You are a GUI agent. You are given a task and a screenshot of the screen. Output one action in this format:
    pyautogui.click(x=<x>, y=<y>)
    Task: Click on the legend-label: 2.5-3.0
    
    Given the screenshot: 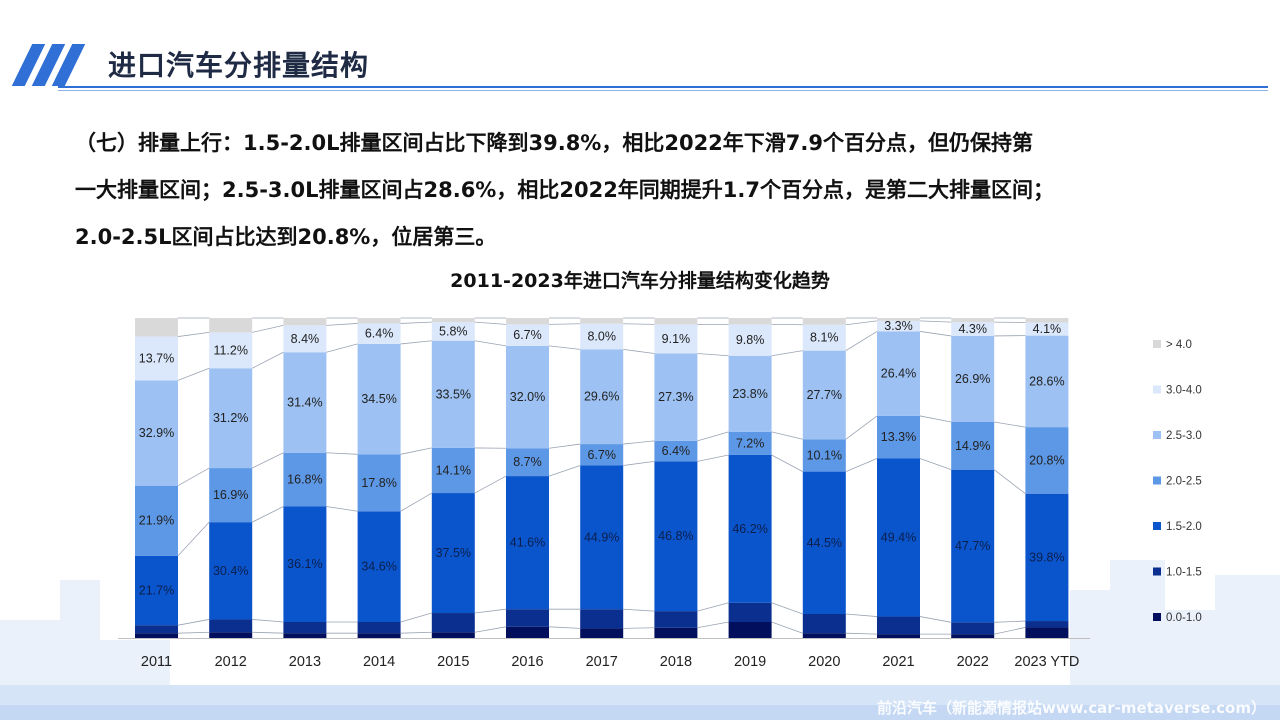 What is the action you would take?
    pyautogui.click(x=1184, y=436)
    